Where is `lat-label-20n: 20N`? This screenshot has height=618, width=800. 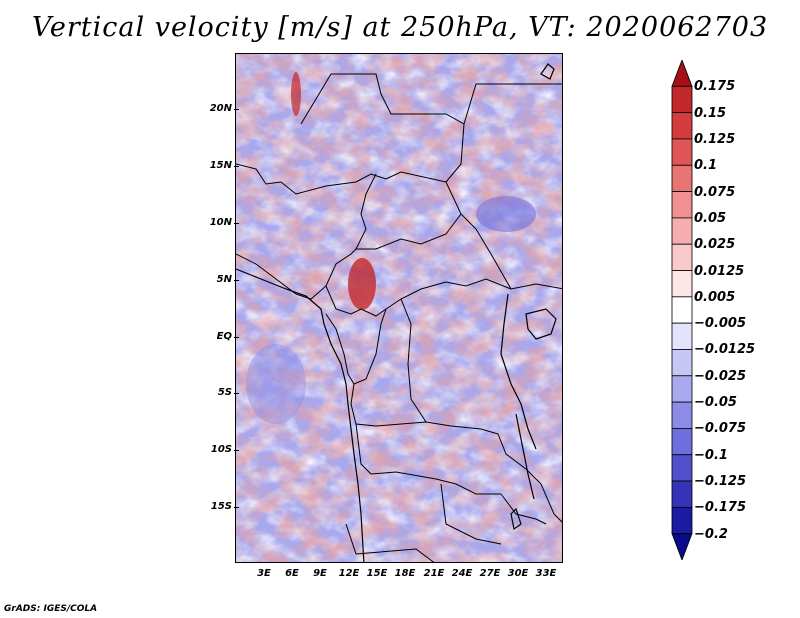
lat-label-20n: 20N is located at coordinates (220, 108).